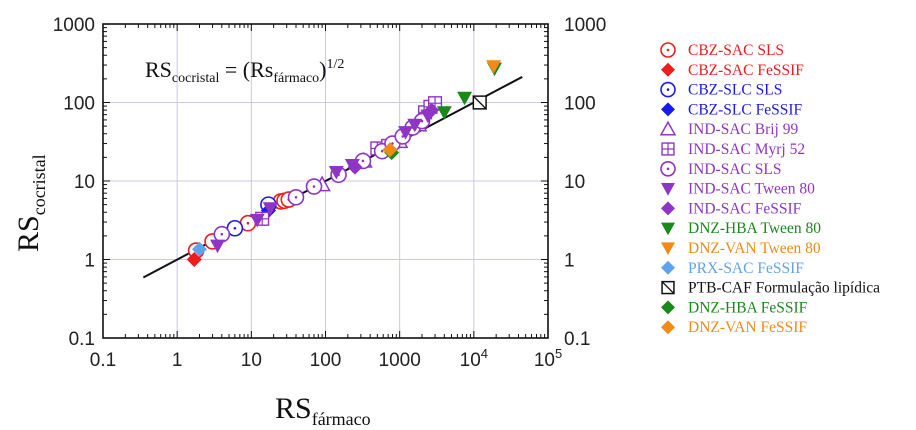 This screenshot has height=430, width=916. What do you see at coordinates (400, 360) in the screenshot?
I see `x-tick-label: 1000` at bounding box center [400, 360].